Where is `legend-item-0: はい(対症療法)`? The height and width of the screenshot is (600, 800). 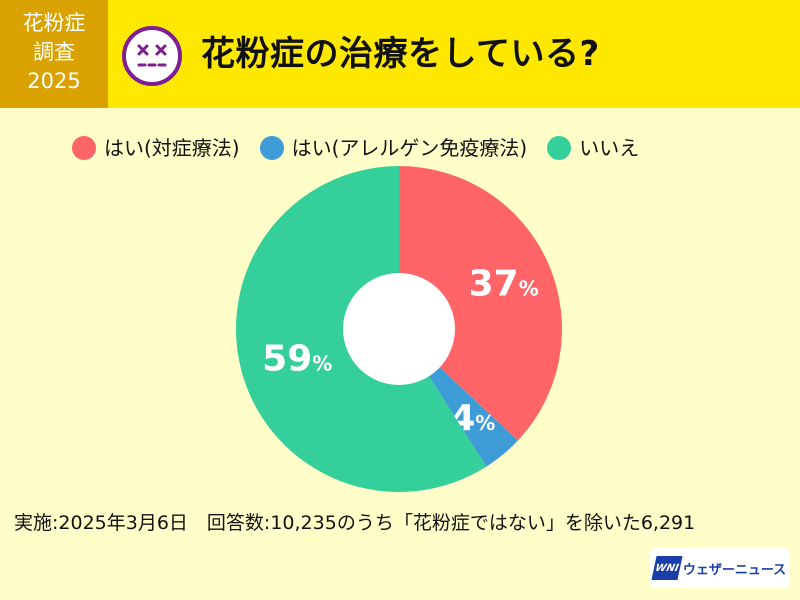 legend-item-0: はい(対症療法) is located at coordinates (156, 148).